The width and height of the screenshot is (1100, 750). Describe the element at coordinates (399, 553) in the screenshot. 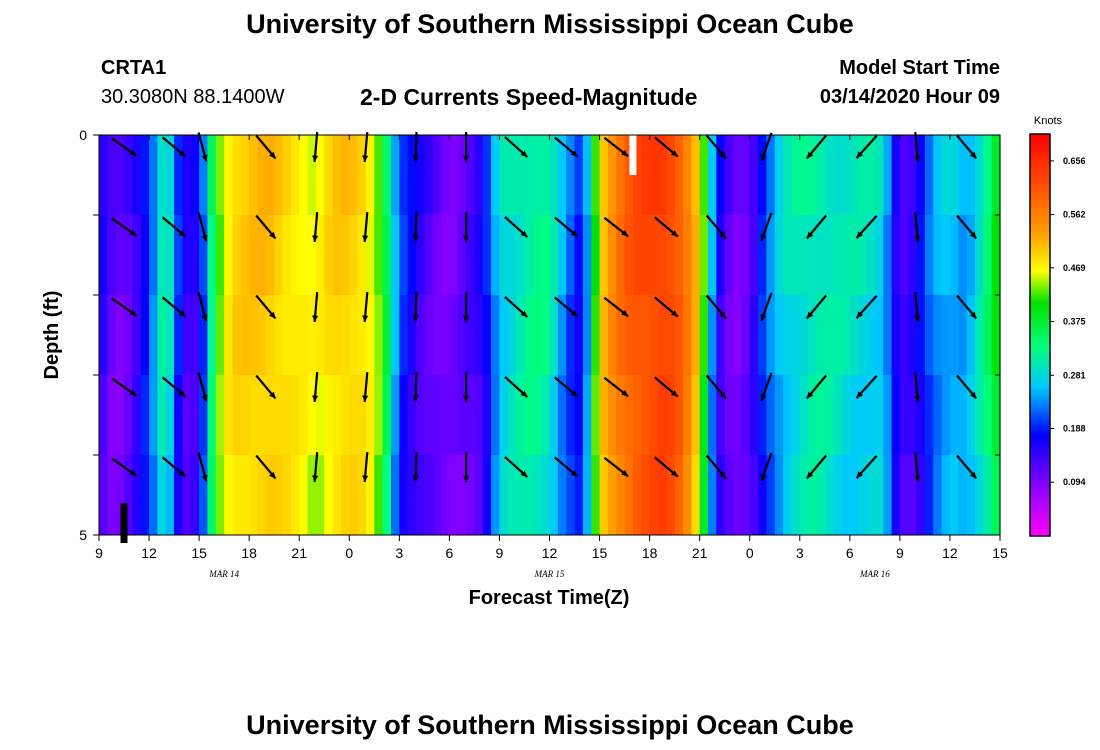

I see `x-tick-label: 3` at that location.